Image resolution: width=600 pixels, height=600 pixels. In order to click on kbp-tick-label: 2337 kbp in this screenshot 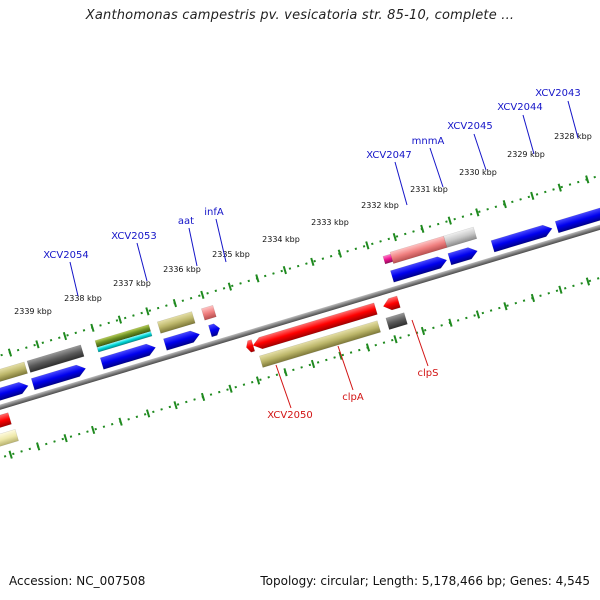, I will do `click(132, 283)`.